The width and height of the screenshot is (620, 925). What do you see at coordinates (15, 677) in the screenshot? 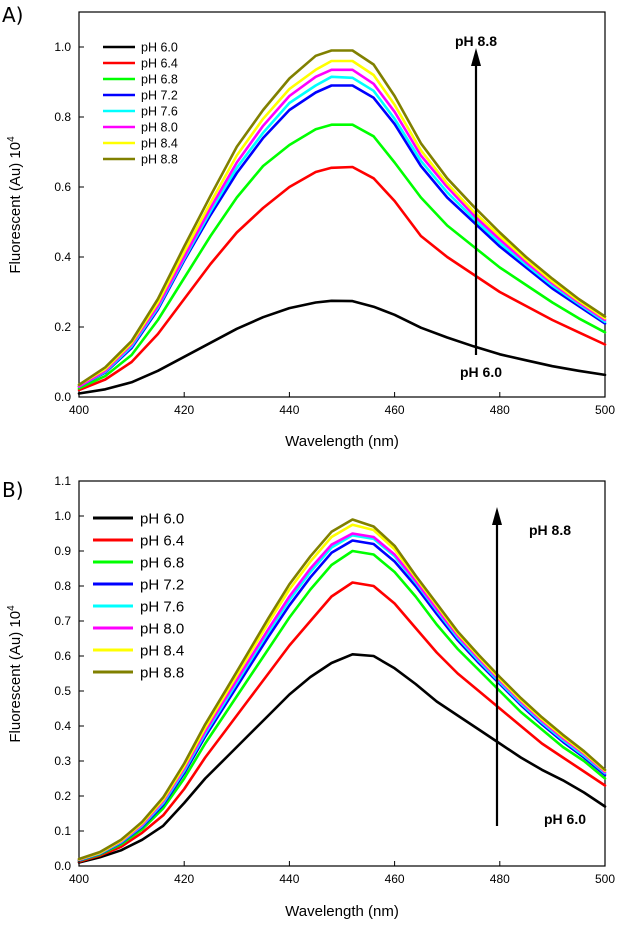
I see `panel-b-y-axis-title-main: Fluorescent (Au) 10` at bounding box center [15, 677].